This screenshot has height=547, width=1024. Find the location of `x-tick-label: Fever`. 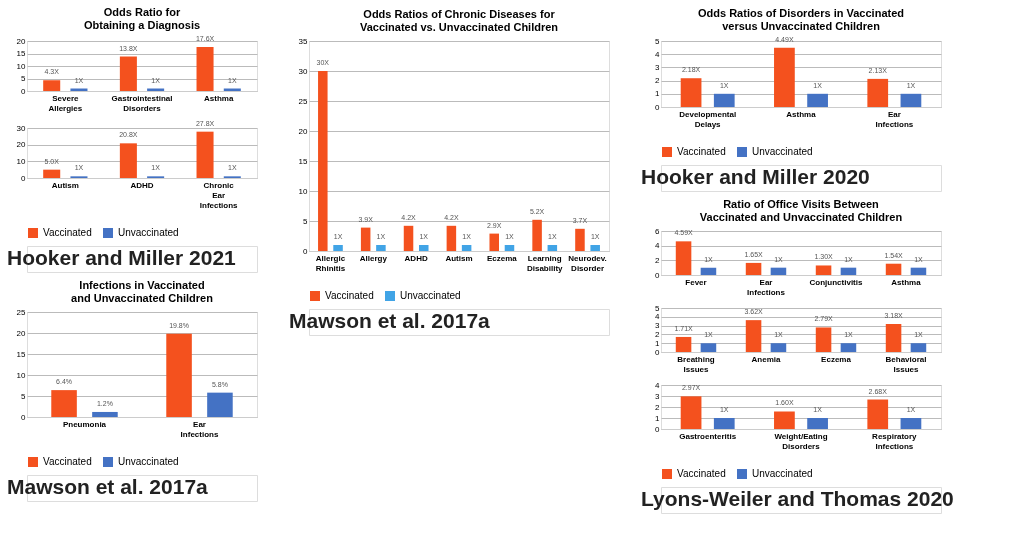

x-tick-label: Fever is located at coordinates (696, 282).